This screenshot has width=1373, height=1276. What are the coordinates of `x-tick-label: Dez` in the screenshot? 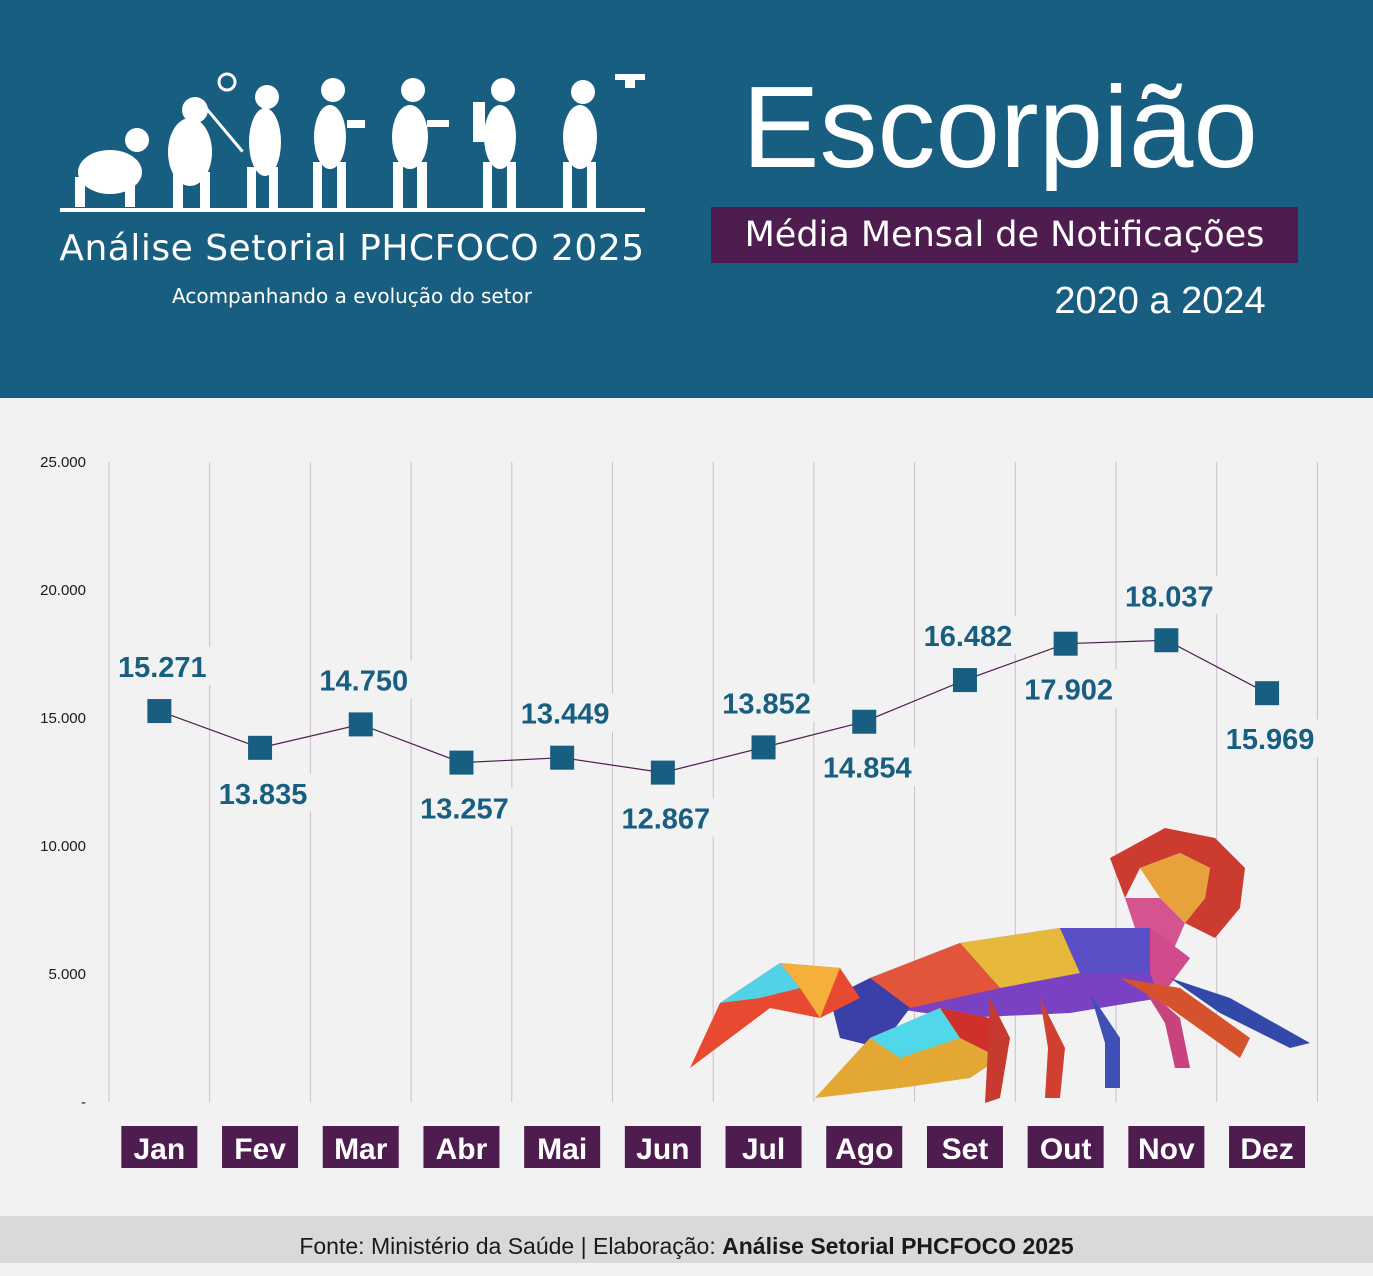 It's located at (1266, 1149).